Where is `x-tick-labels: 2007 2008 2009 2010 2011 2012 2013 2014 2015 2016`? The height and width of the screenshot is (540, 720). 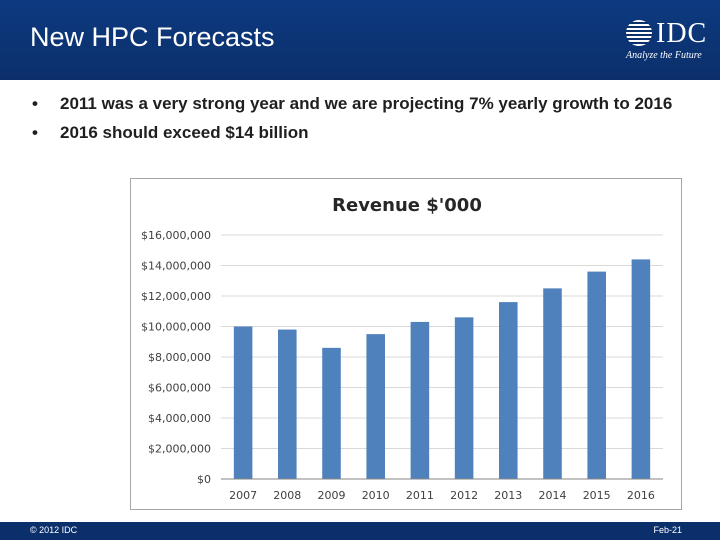 x-tick-labels: 2007 2008 2009 2010 2011 2012 2013 2014 2015 2016 is located at coordinates (442, 495).